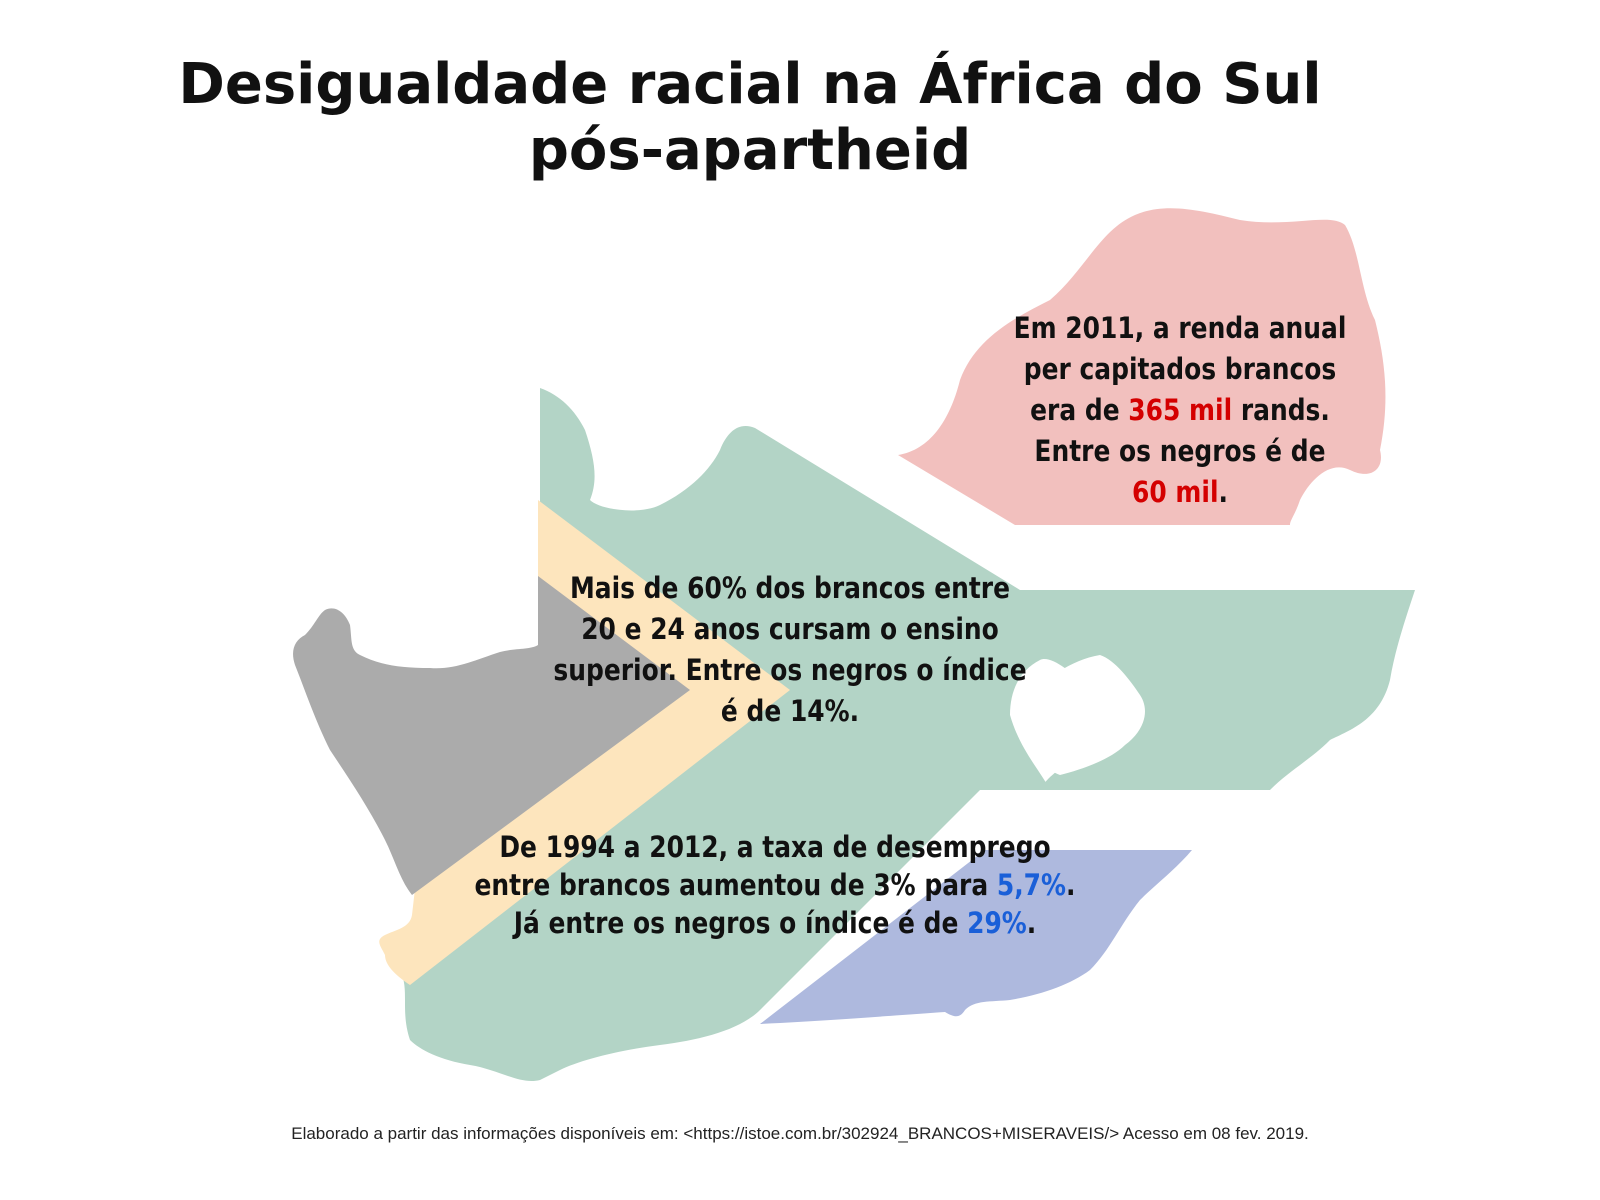 Image resolution: width=1600 pixels, height=1200 pixels. I want to click on black-income-value: 60 mil, so click(1175, 492).